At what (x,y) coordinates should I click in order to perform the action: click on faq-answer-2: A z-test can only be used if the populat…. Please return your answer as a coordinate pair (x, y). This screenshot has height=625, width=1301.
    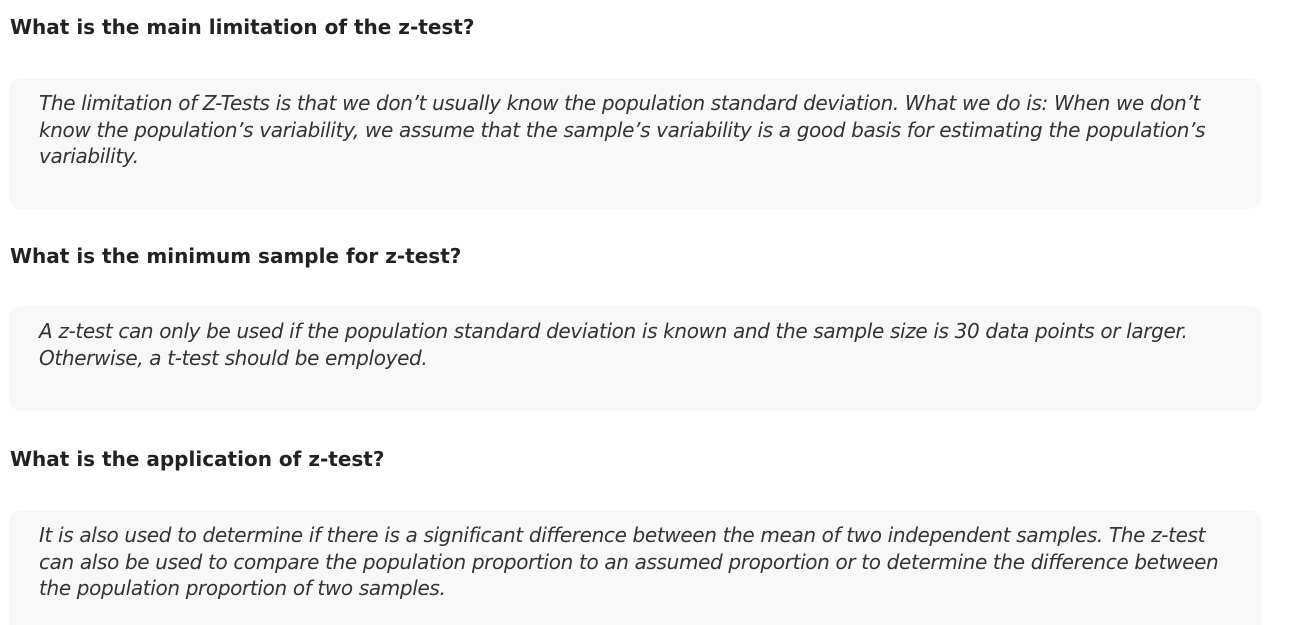
    Looking at the image, I should click on (613, 344).